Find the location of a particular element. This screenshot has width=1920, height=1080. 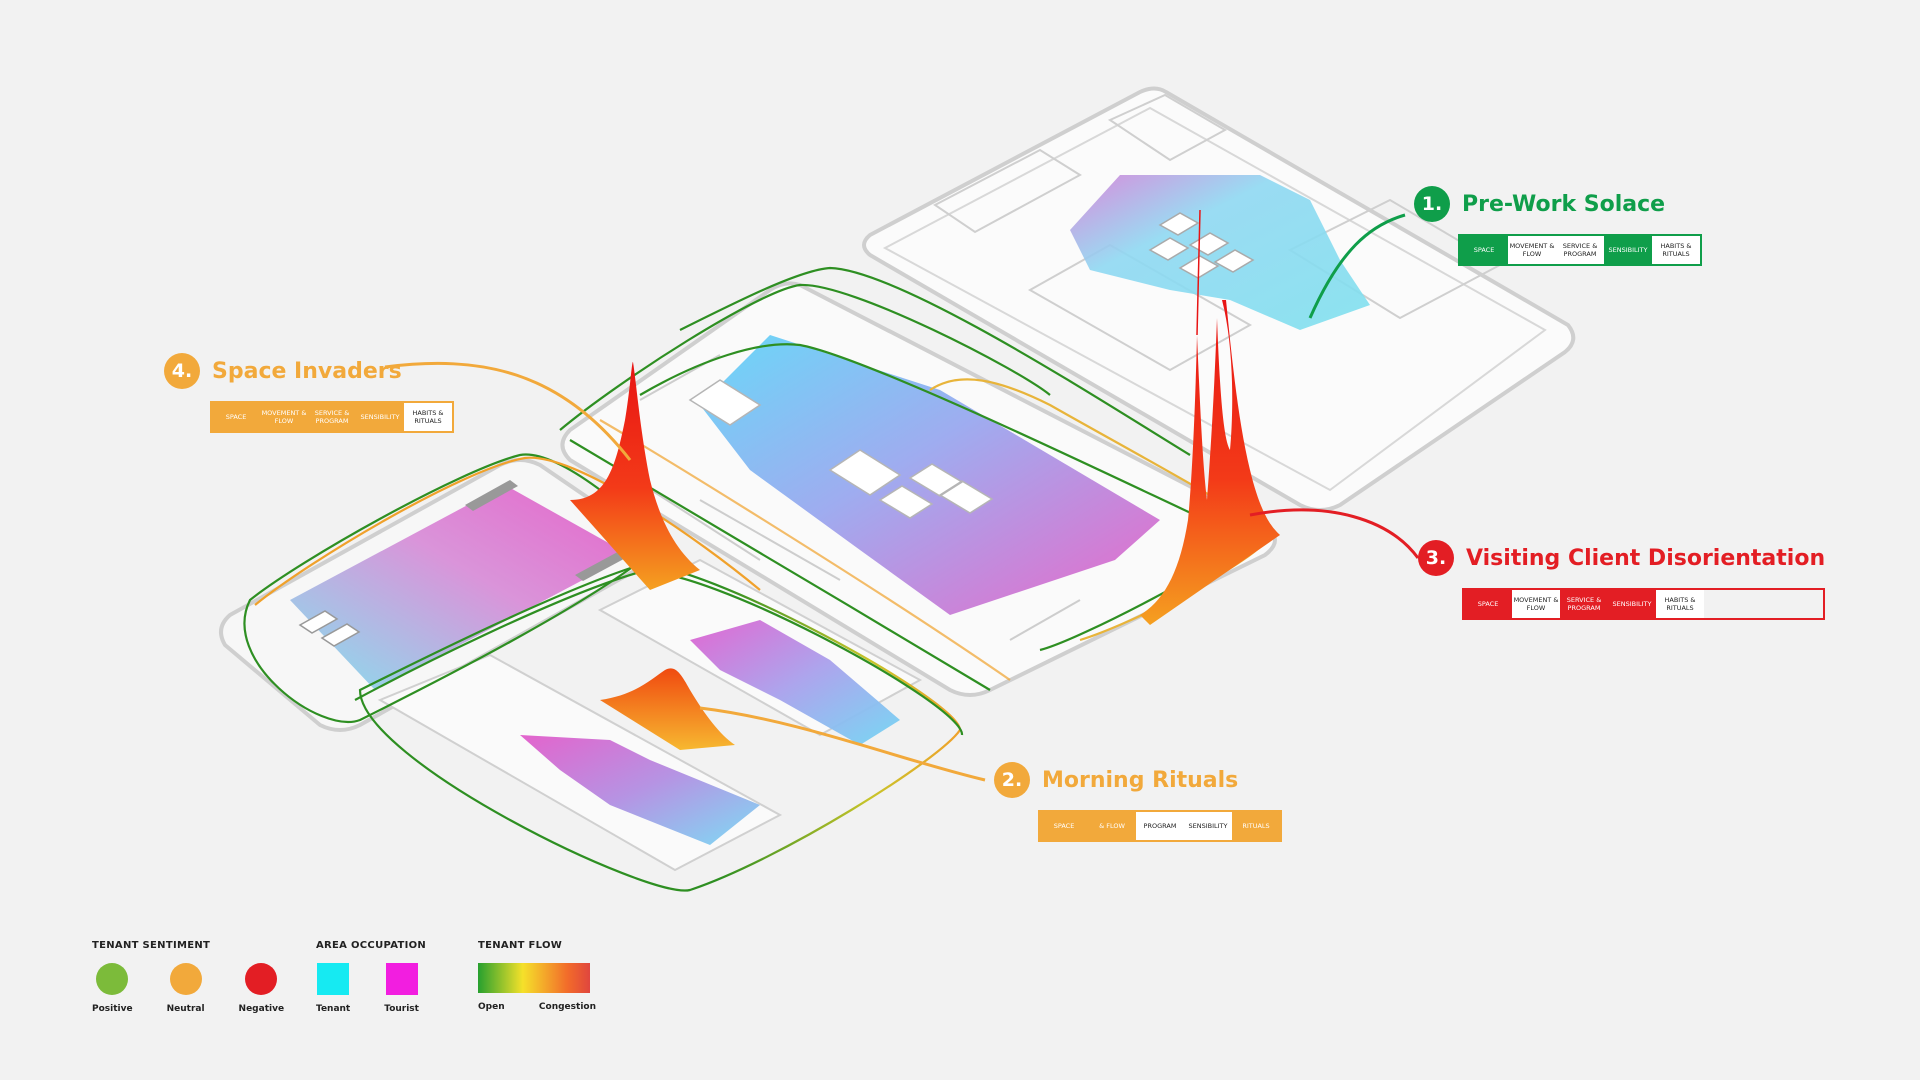

callout-title: Space Invaders is located at coordinates (307, 371).